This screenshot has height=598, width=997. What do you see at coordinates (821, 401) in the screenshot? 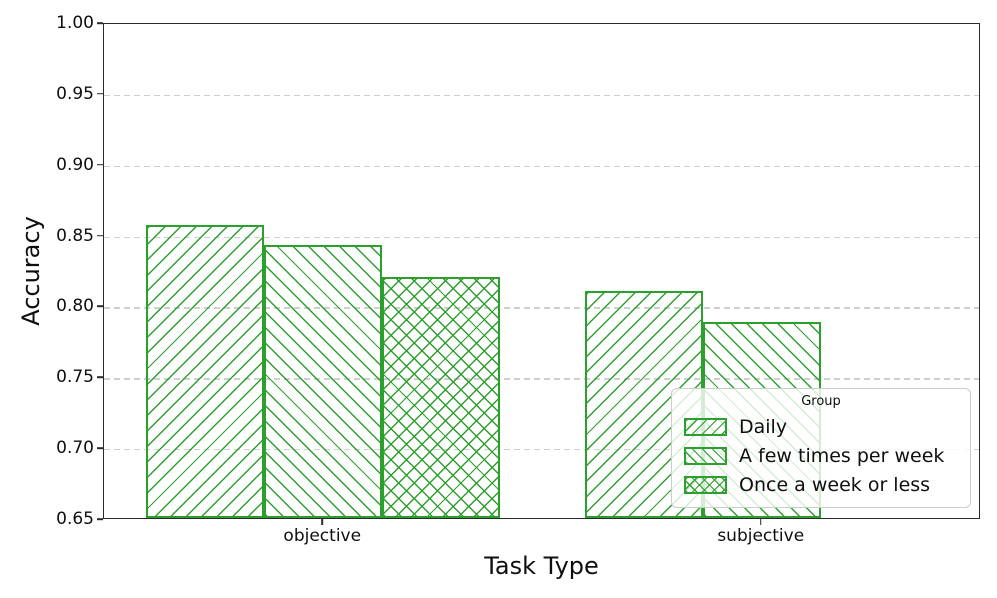
I see `legend-title: Group` at bounding box center [821, 401].